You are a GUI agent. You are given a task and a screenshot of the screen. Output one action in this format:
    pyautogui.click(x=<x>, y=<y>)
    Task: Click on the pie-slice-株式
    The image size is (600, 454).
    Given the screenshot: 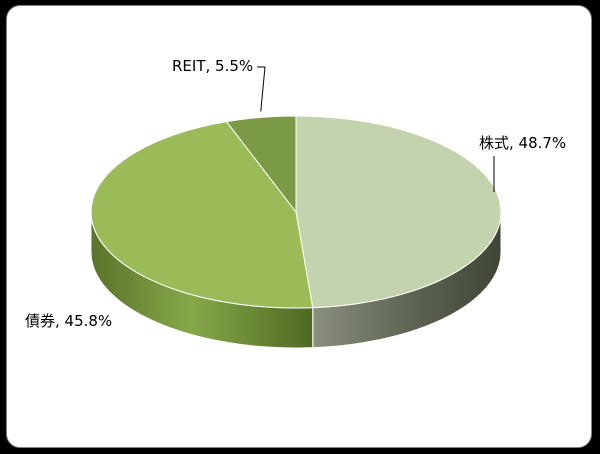 What is the action you would take?
    pyautogui.click(x=398, y=212)
    